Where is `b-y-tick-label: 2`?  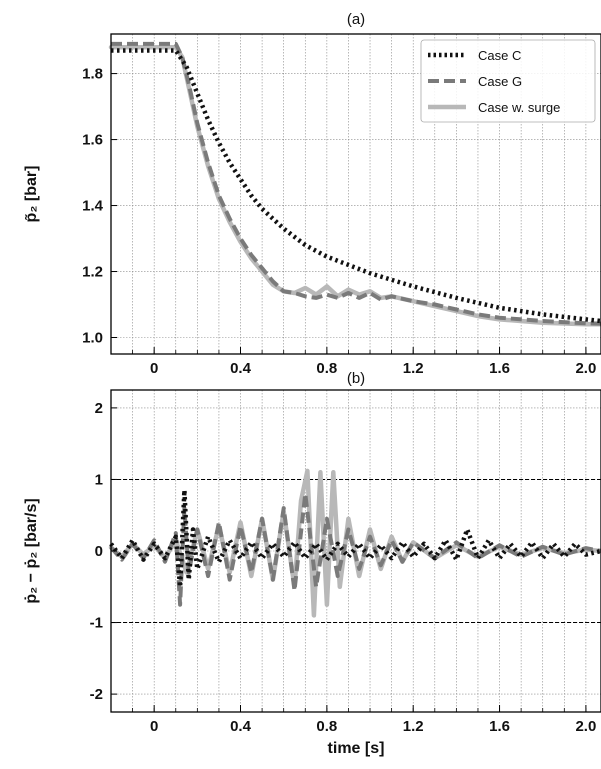 b-y-tick-label: 2 is located at coordinates (99, 408).